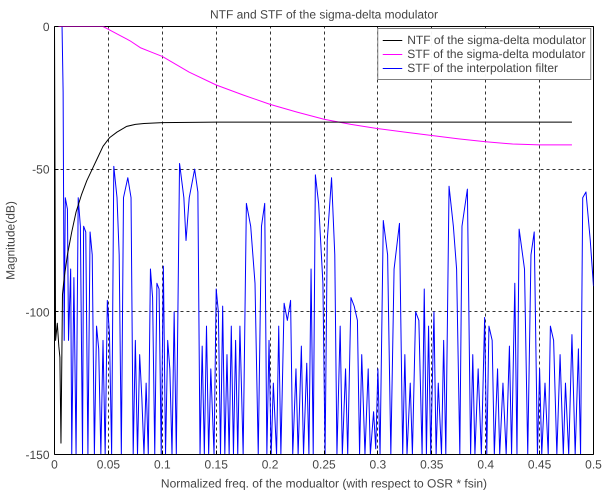  Describe the element at coordinates (108, 465) in the screenshot. I see `x-tick-label: 0.05` at that location.